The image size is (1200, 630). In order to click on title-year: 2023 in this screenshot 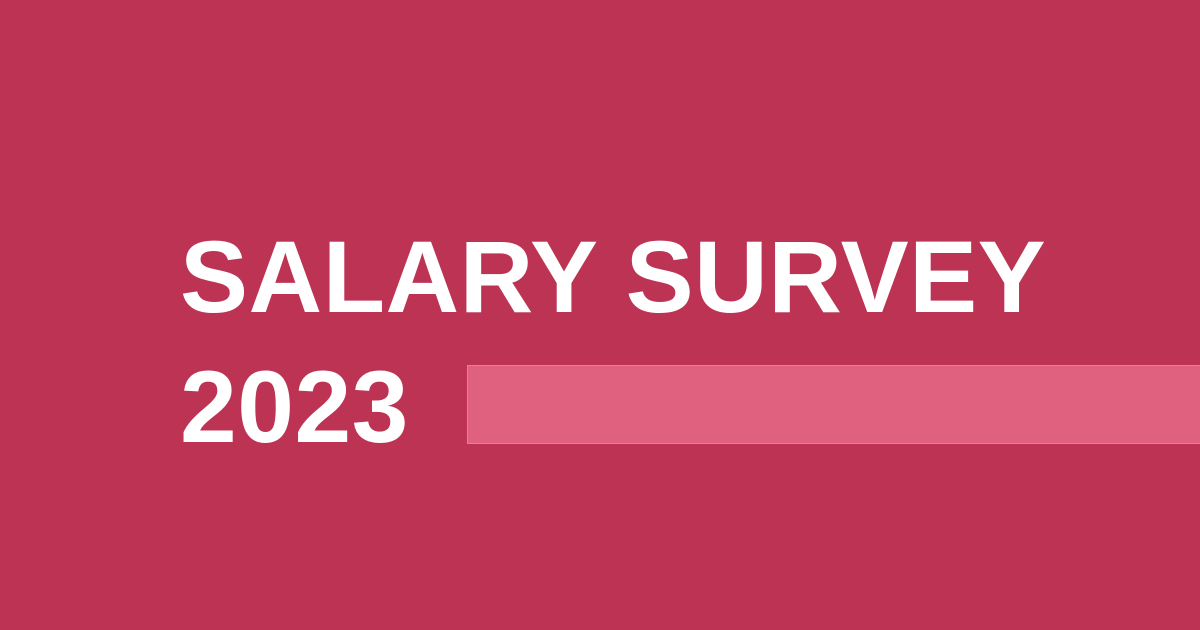, I will do `click(294, 407)`.